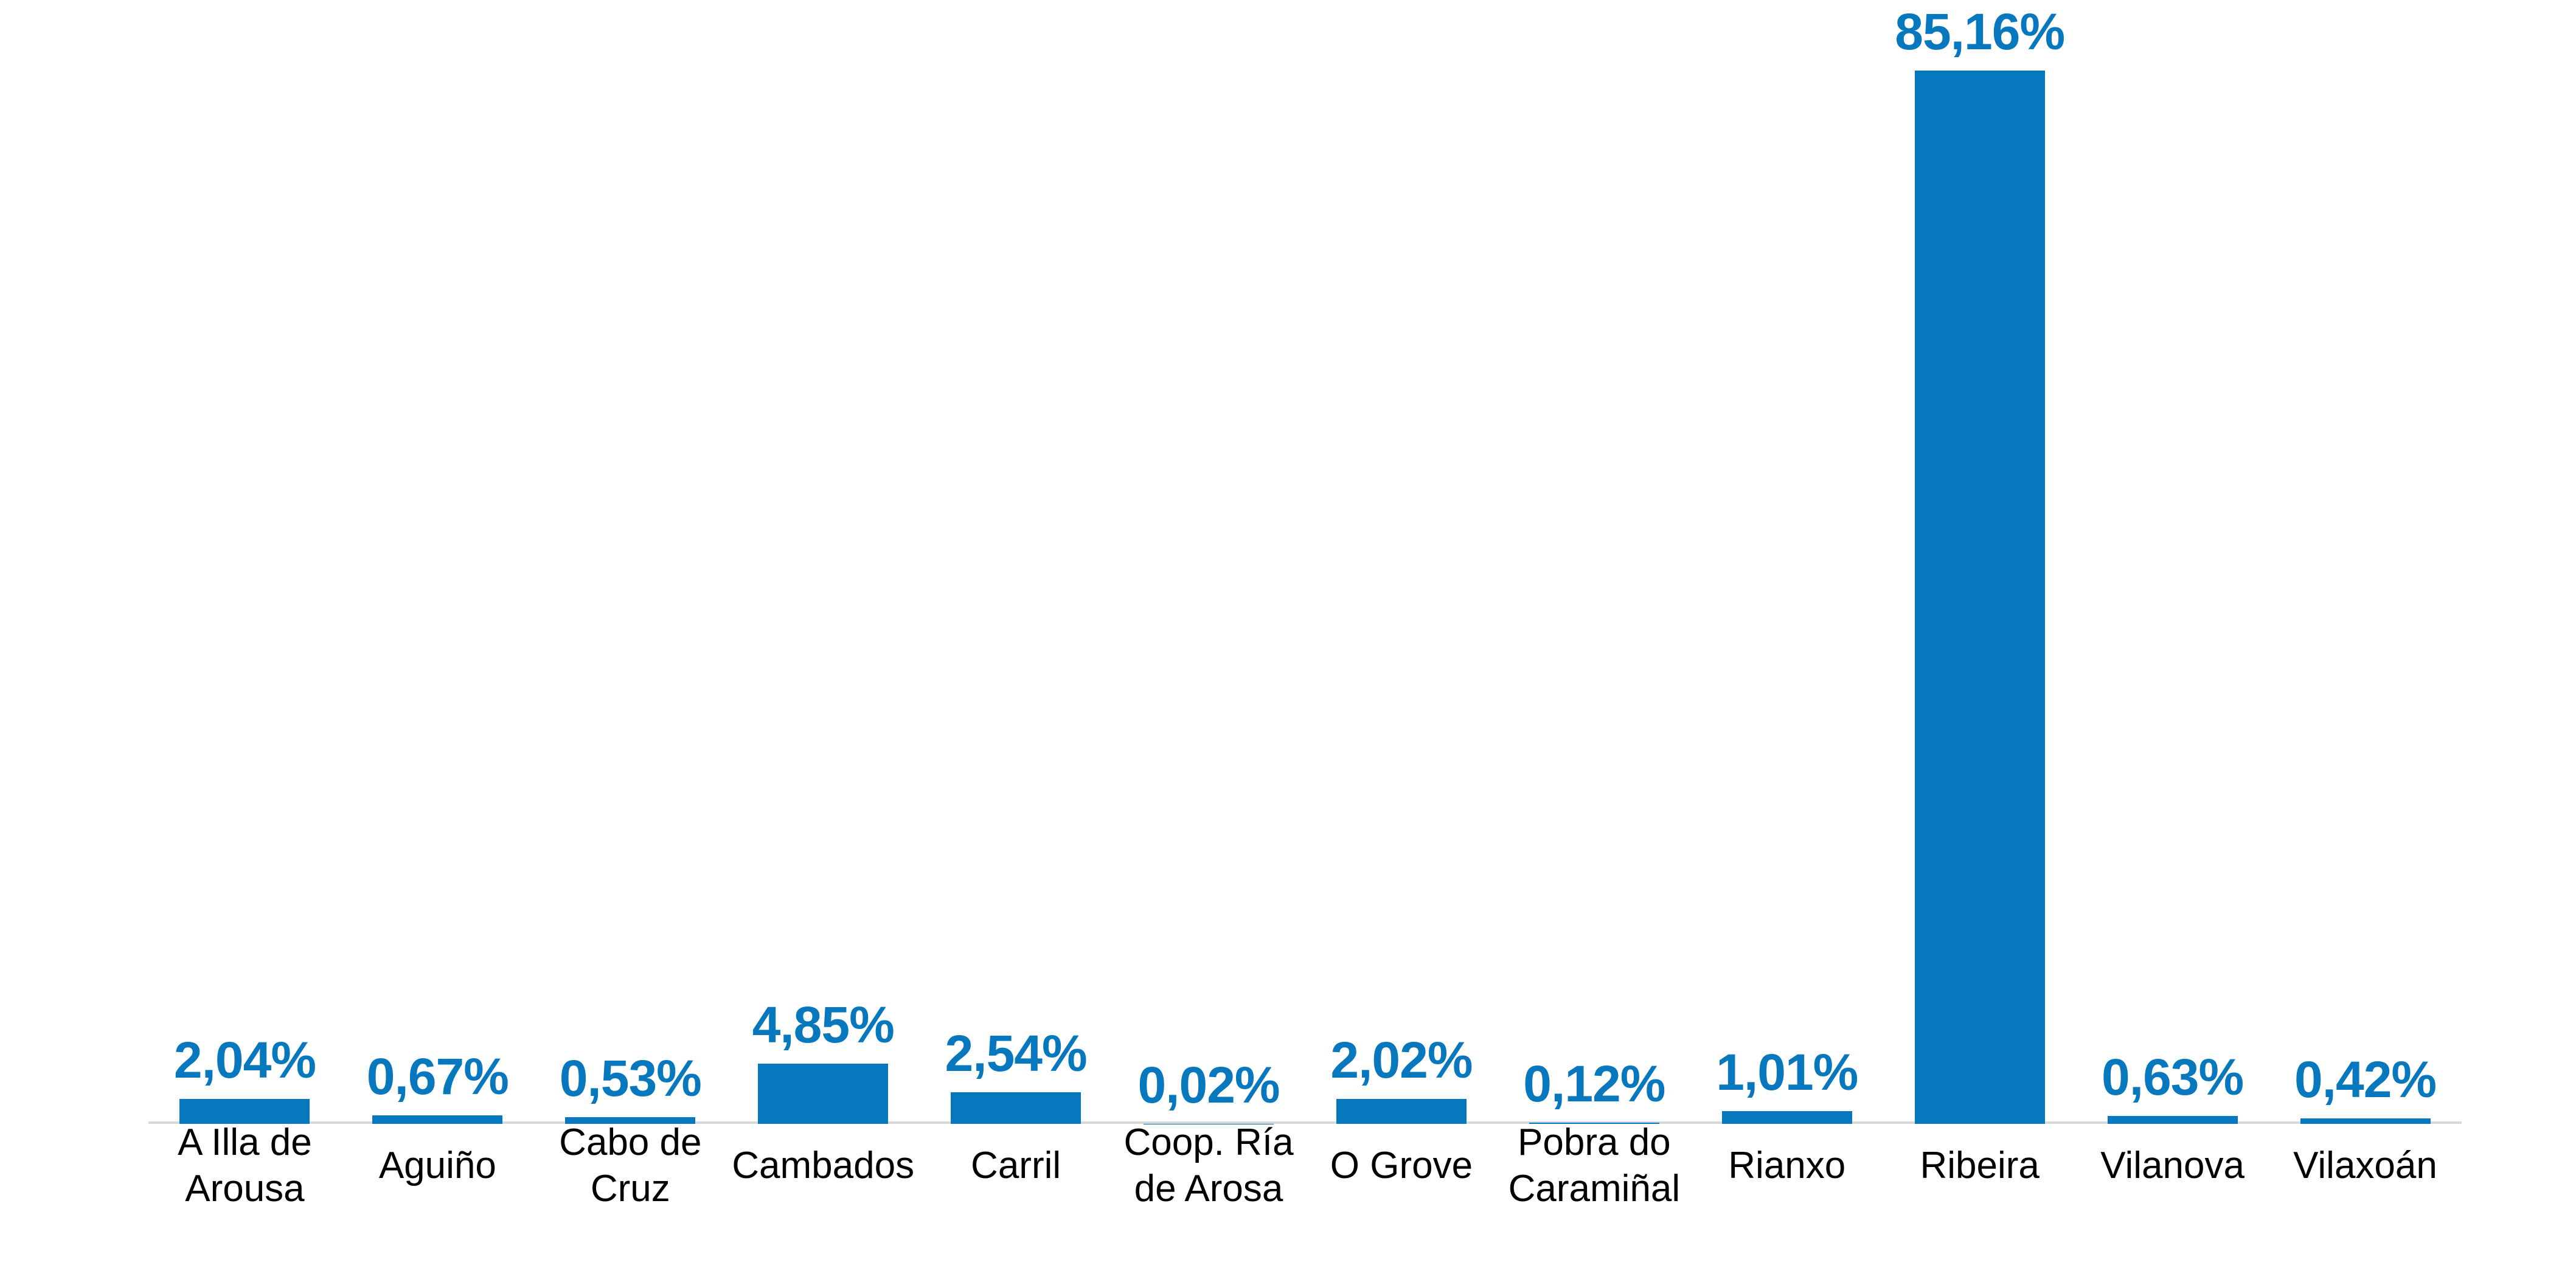 This screenshot has width=2576, height=1268. I want to click on bar-group: 1,01%, so click(1786, 562).